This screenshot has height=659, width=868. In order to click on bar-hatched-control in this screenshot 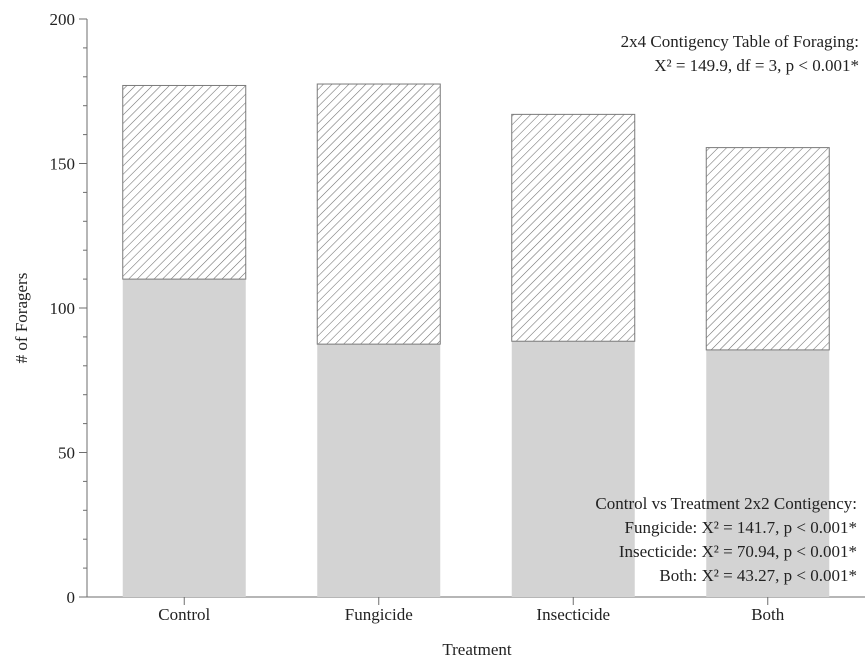, I will do `click(184, 182)`.